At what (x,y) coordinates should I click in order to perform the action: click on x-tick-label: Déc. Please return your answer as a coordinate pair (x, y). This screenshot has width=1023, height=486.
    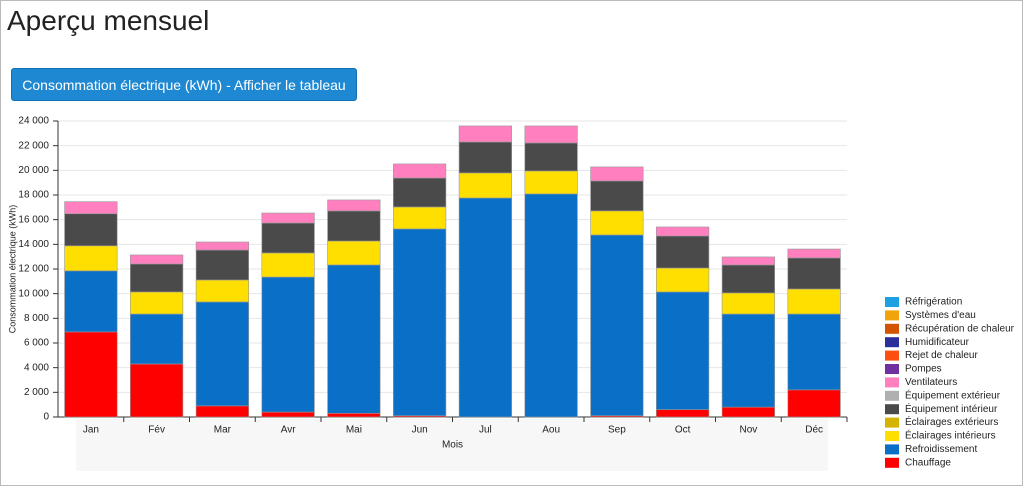
    Looking at the image, I should click on (814, 430).